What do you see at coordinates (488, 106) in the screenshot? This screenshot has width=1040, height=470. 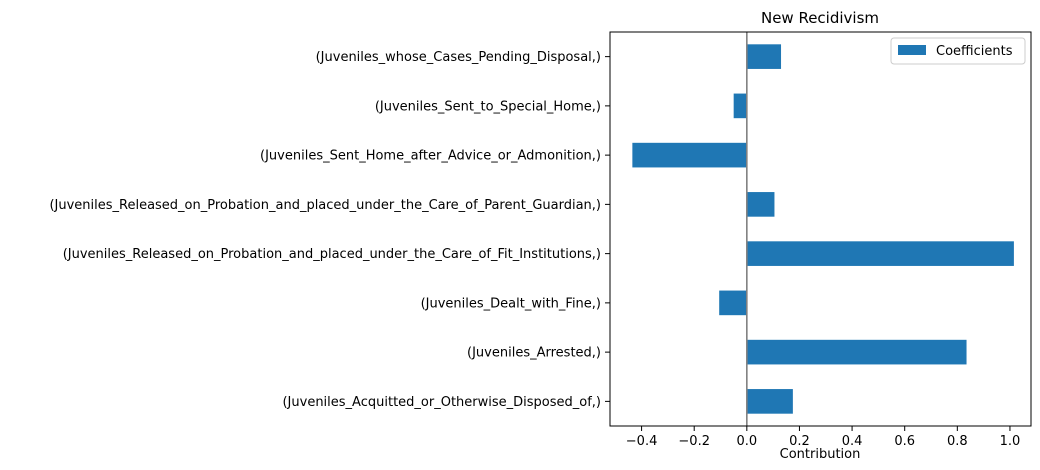 I see `y-tick-label: (Juveniles_Sent_to_Special_Home,)` at bounding box center [488, 106].